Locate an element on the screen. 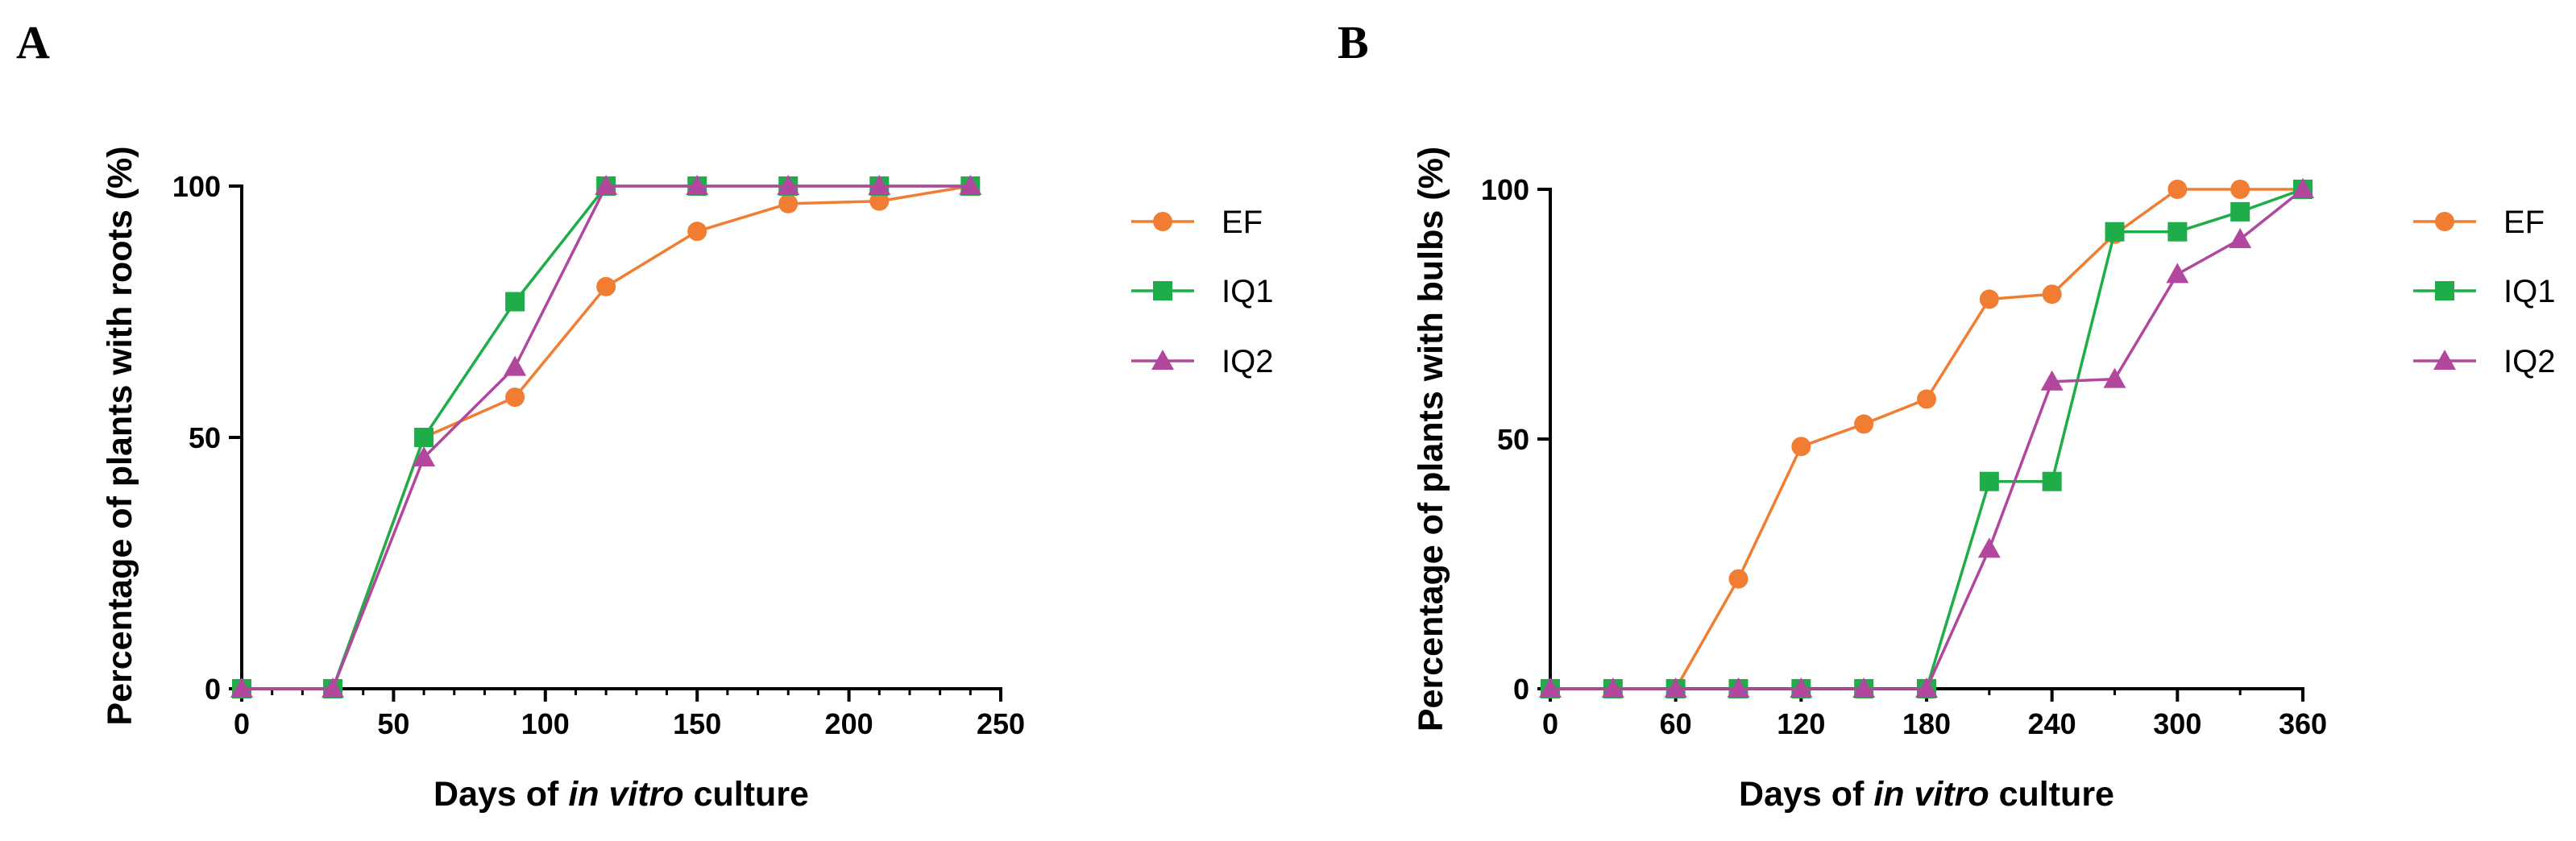  x-tick-label: 50 is located at coordinates (393, 723).